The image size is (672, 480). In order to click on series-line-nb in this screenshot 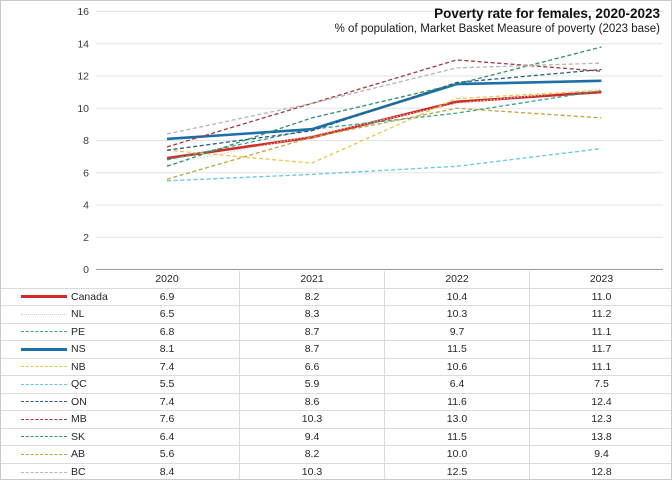, I will do `click(384, 126)`.